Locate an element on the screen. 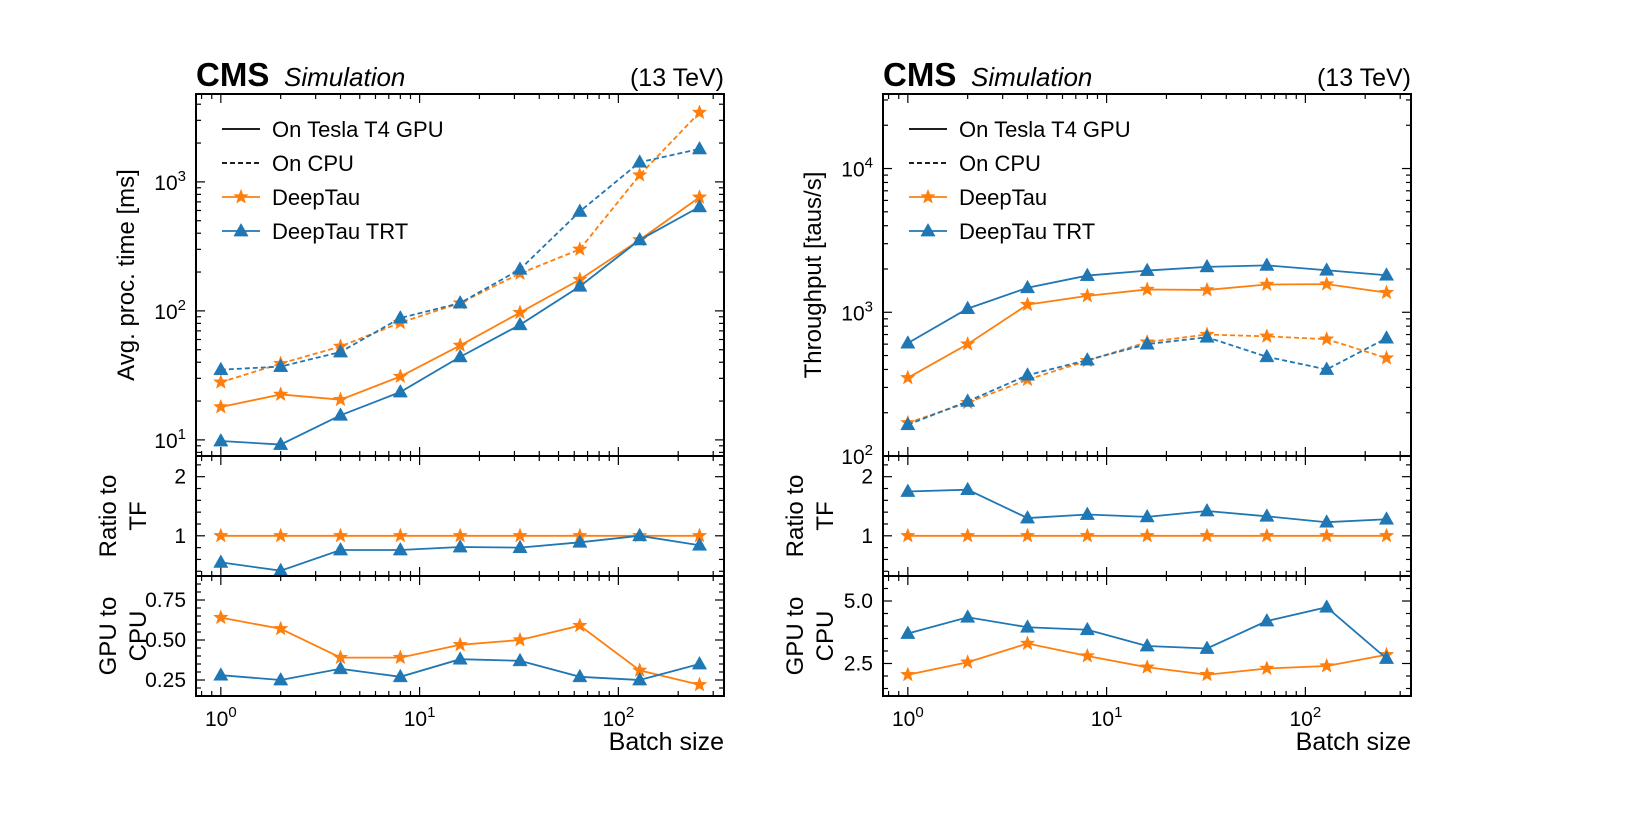  y-tick-label: 5.0 is located at coordinates (858, 601).